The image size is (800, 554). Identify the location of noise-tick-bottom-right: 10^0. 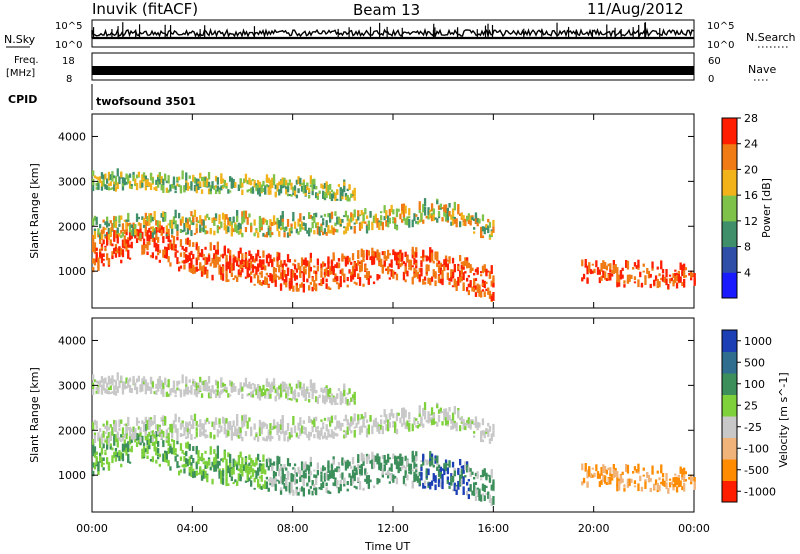
(720, 45).